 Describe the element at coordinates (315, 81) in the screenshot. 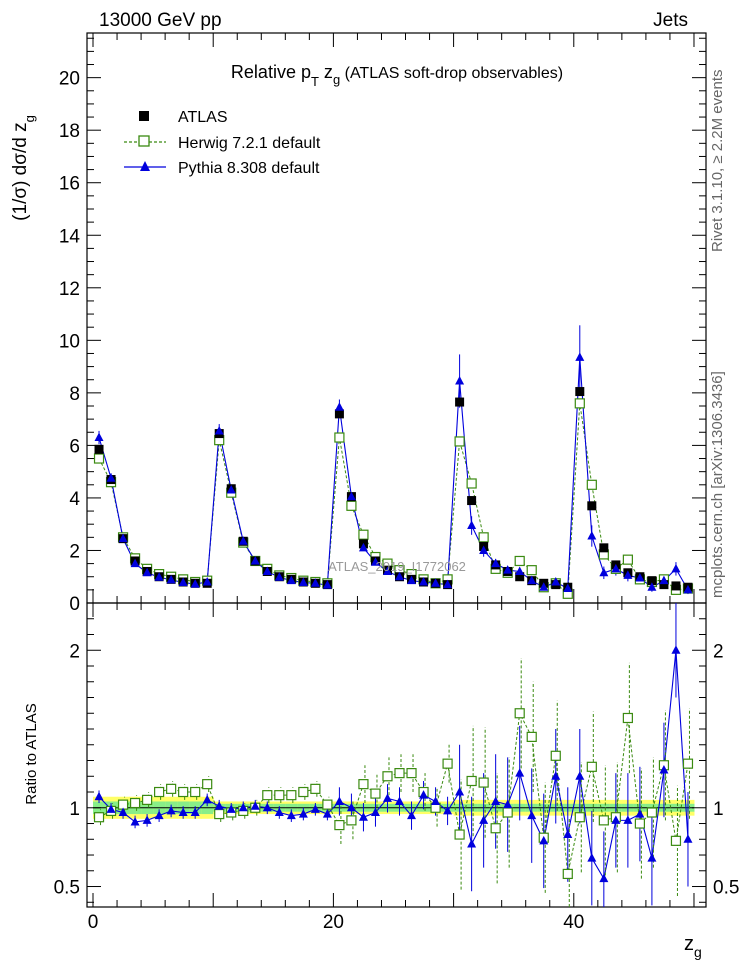

I see `title-sub1: T` at that location.